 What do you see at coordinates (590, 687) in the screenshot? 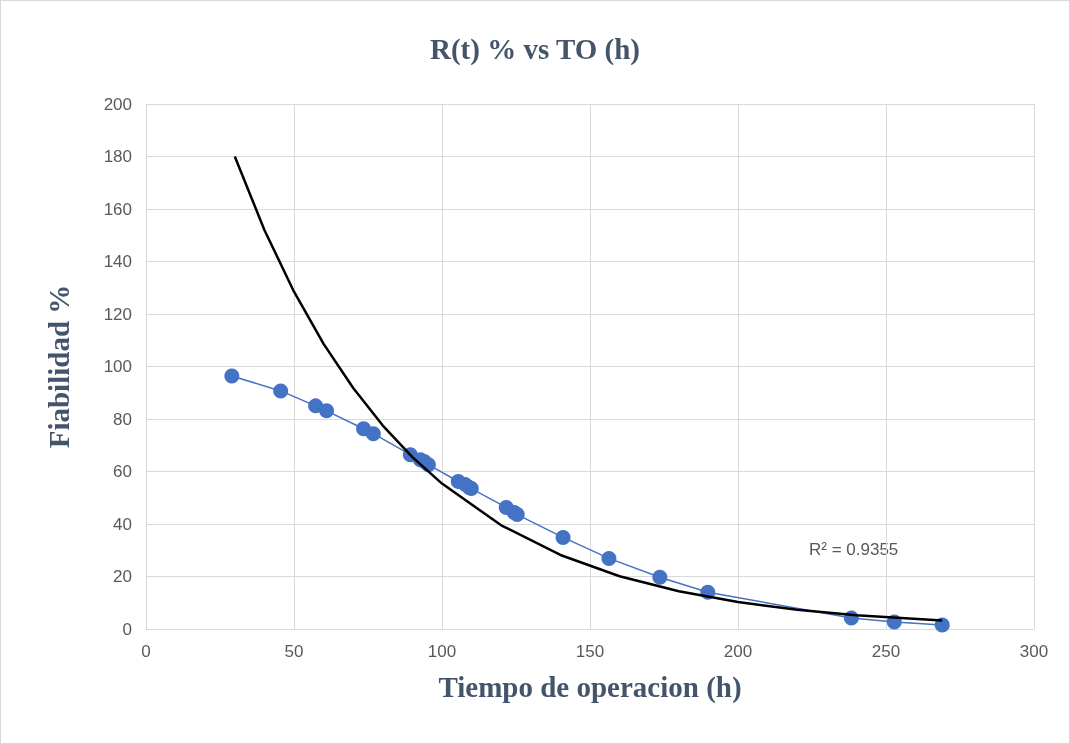
I see `x-axis-title: Tiempo de operacion (h)` at bounding box center [590, 687].